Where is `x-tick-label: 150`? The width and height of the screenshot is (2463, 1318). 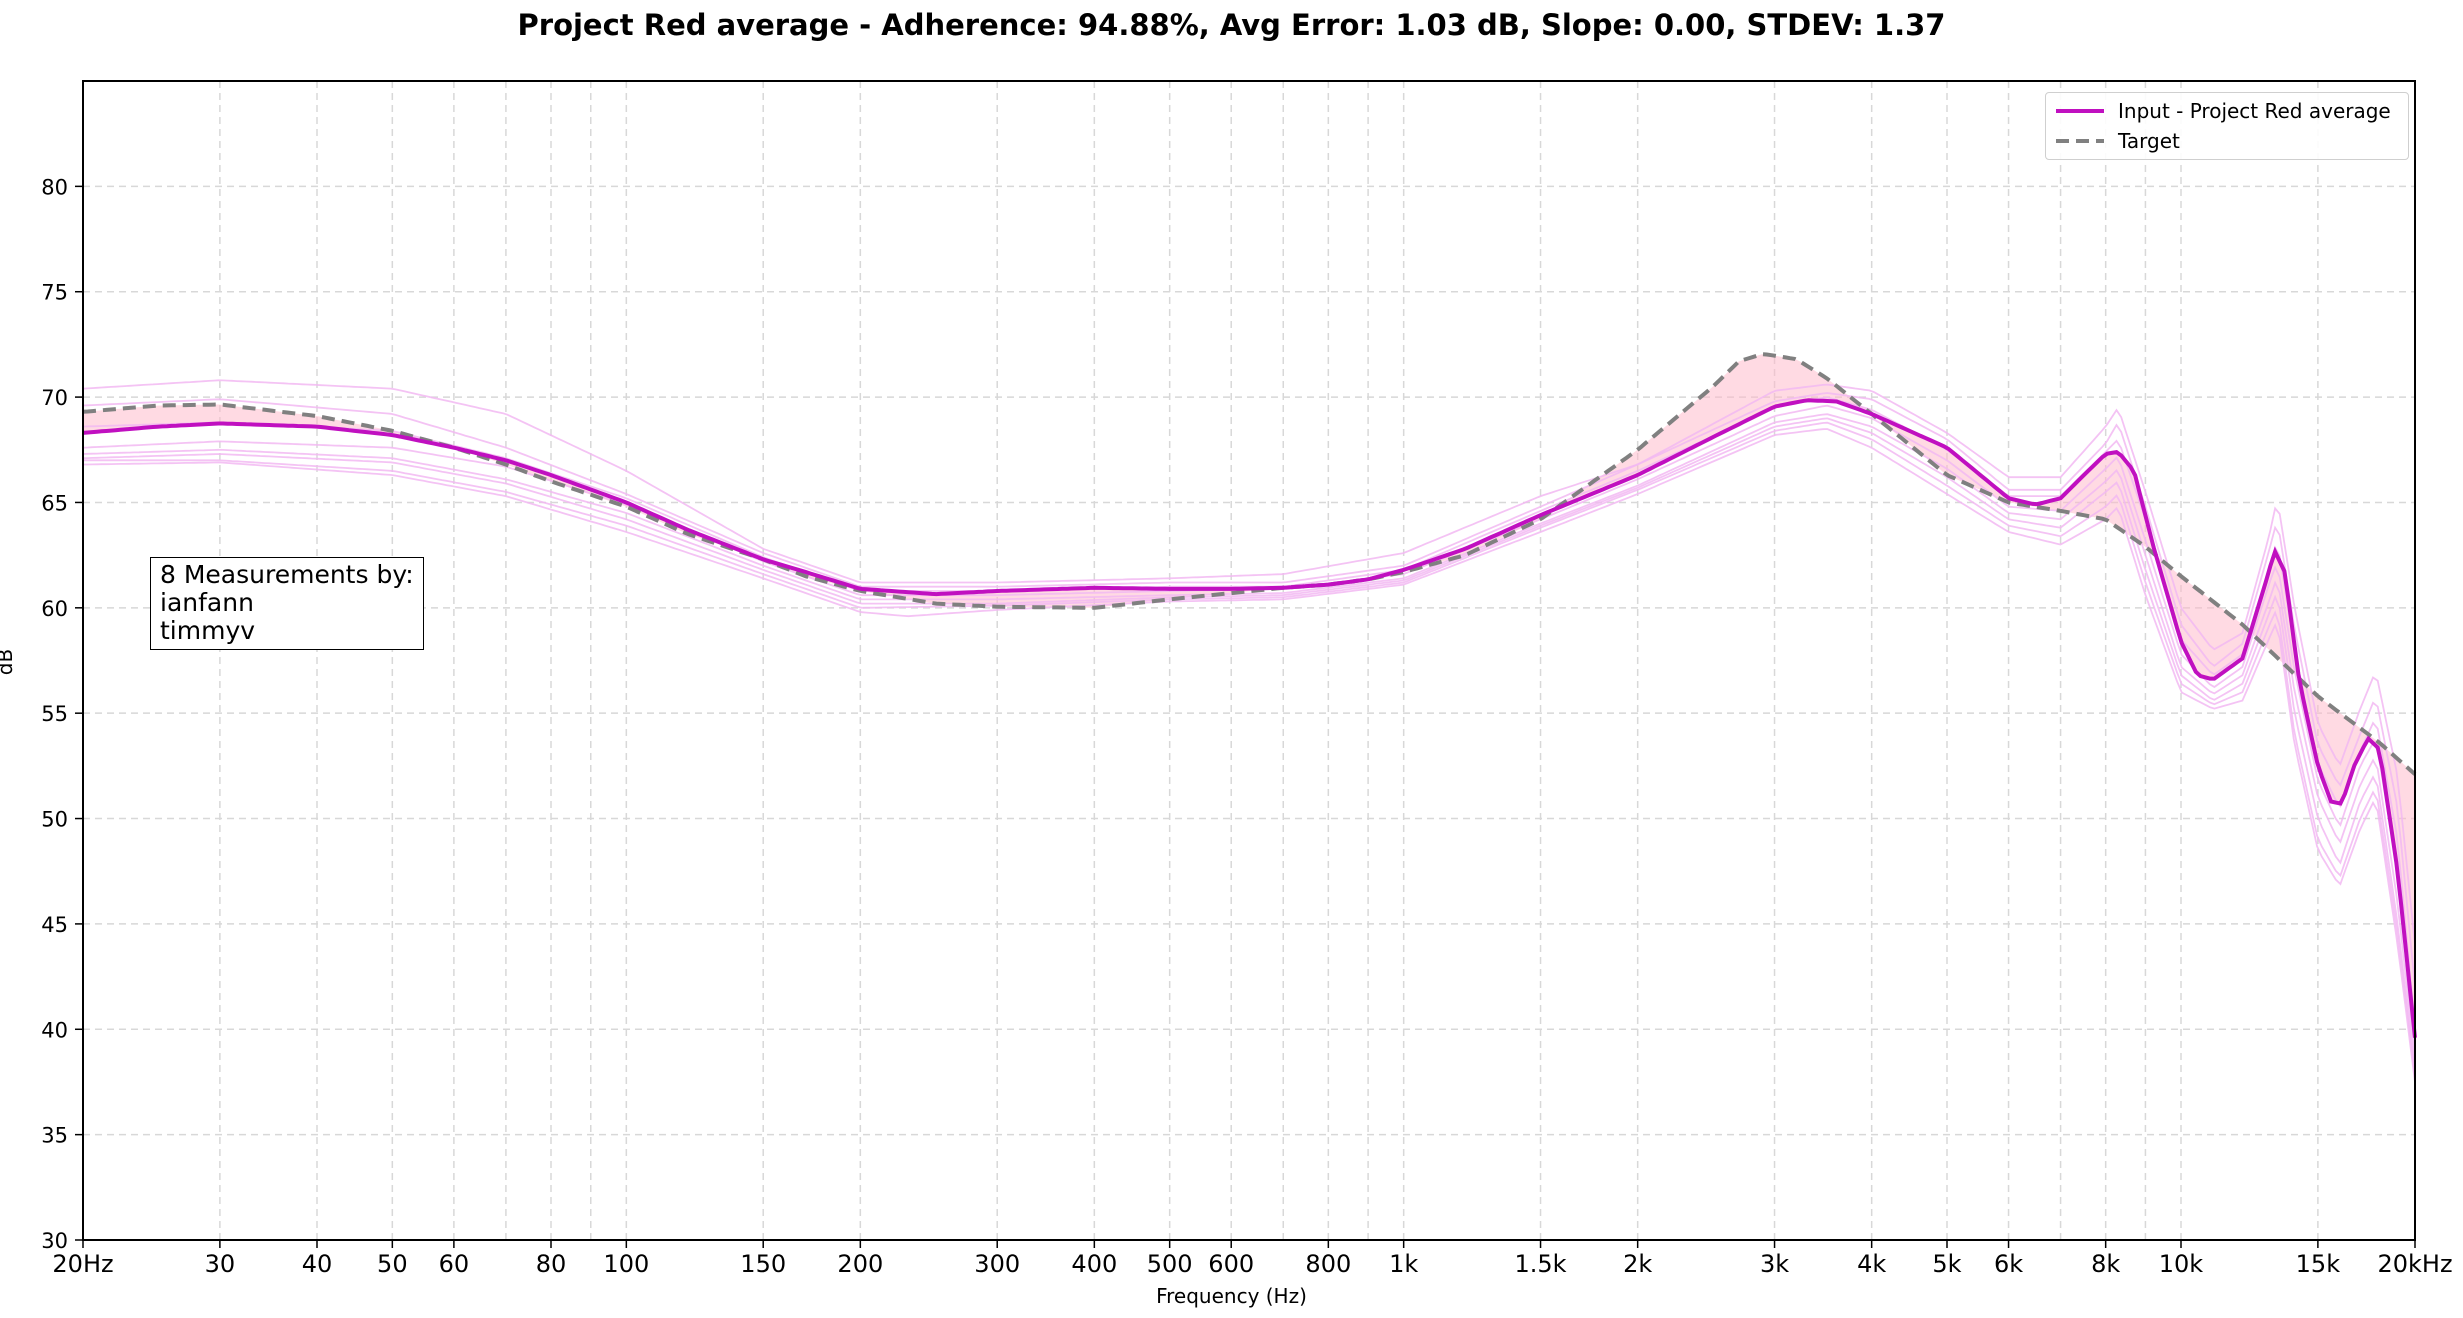 x-tick-label: 150 is located at coordinates (763, 1264).